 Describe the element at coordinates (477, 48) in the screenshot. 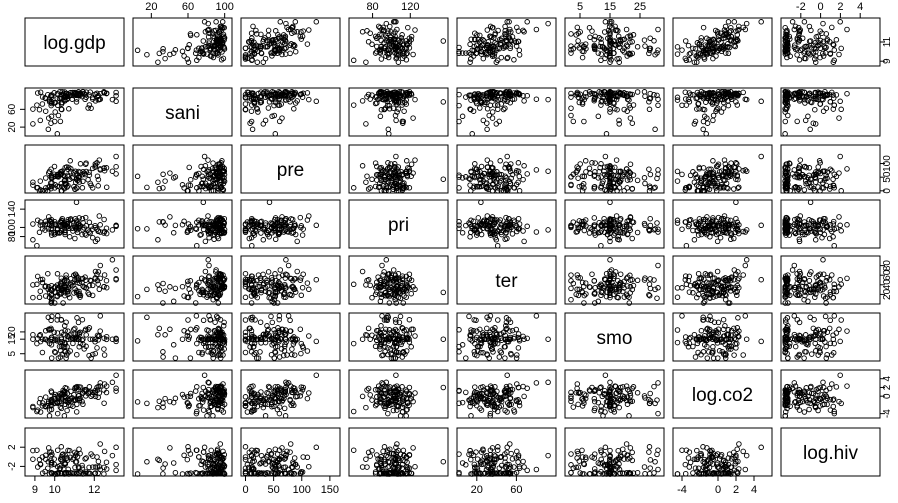

I see `point-log.gdp-ter-118` at that location.